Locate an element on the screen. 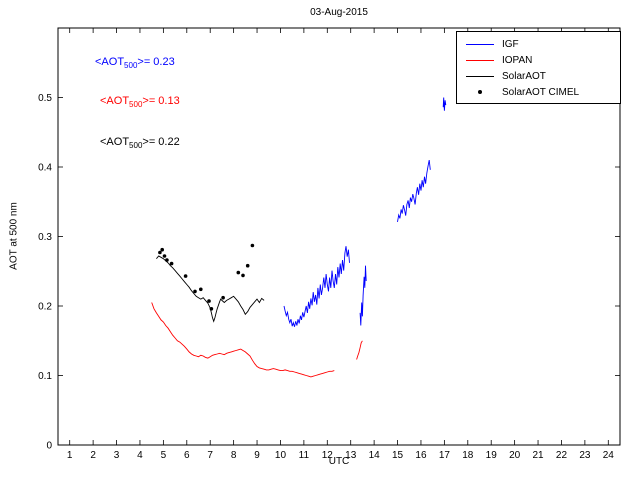  x-tick-label: 5 is located at coordinates (164, 455).